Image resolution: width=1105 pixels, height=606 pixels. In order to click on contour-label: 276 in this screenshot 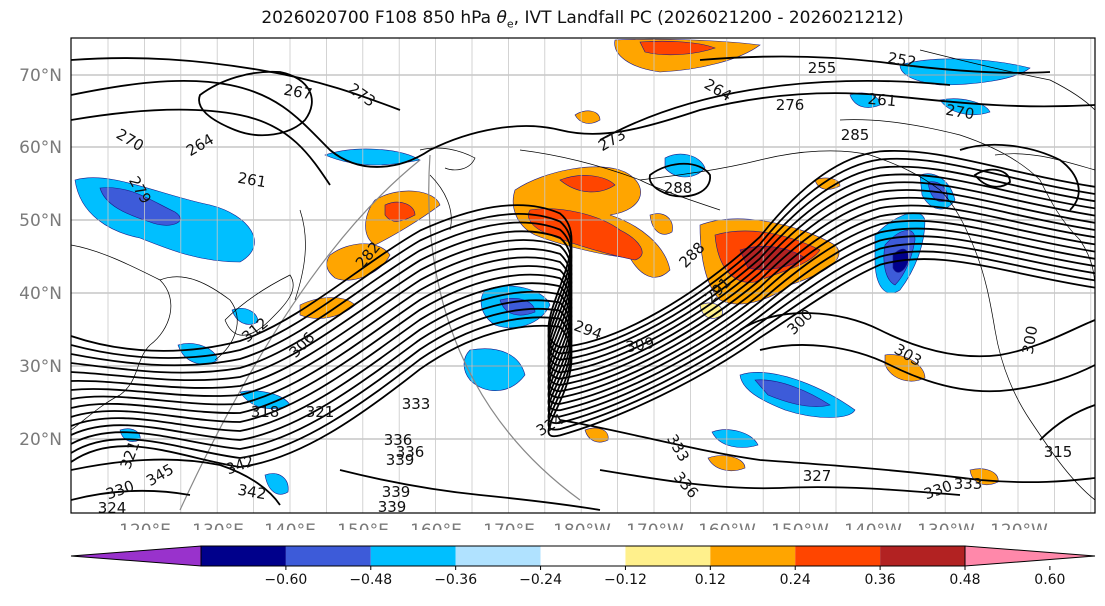, I will do `click(790, 105)`.